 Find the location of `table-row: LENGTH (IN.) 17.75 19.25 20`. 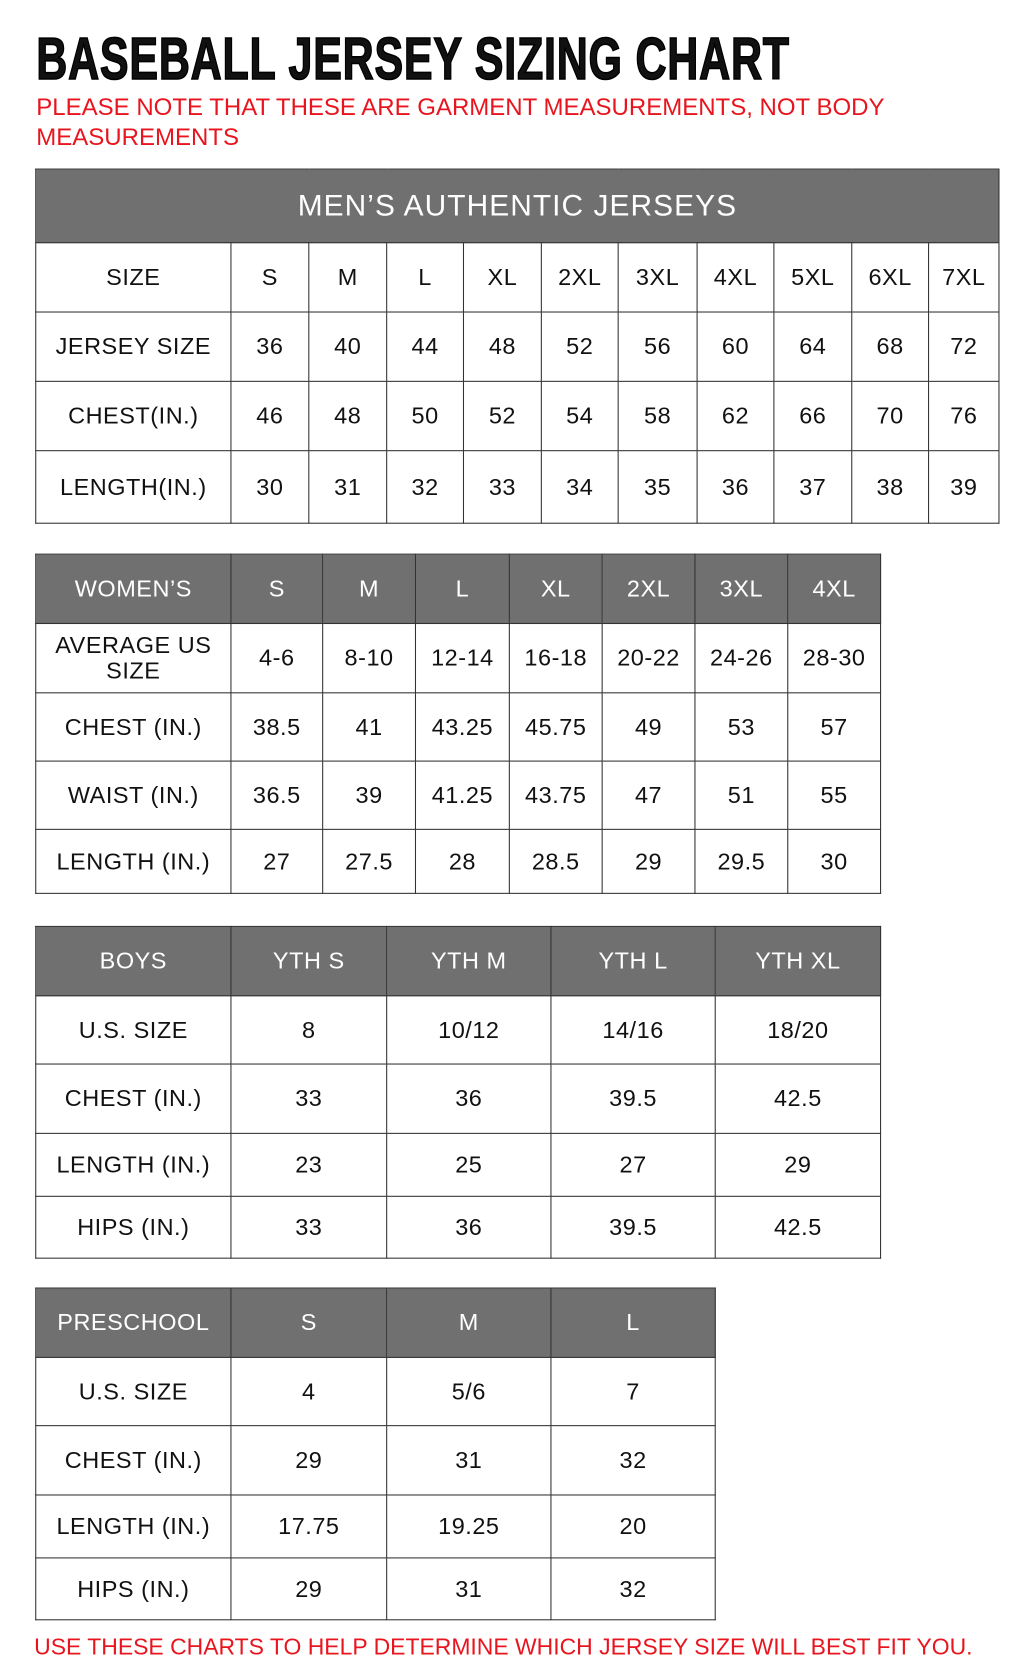

table-row: LENGTH (IN.) 17.75 19.25 20 is located at coordinates (375, 1526).